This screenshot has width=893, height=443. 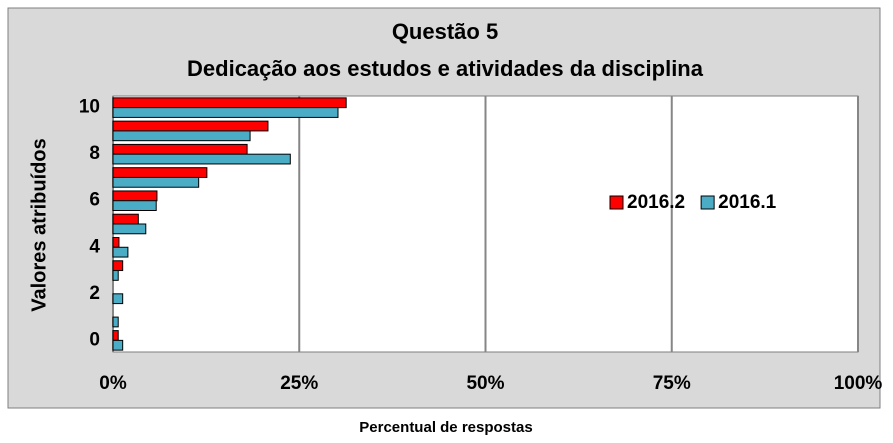 What do you see at coordinates (94, 200) in the screenshot?
I see `y-tick-label: 6` at bounding box center [94, 200].